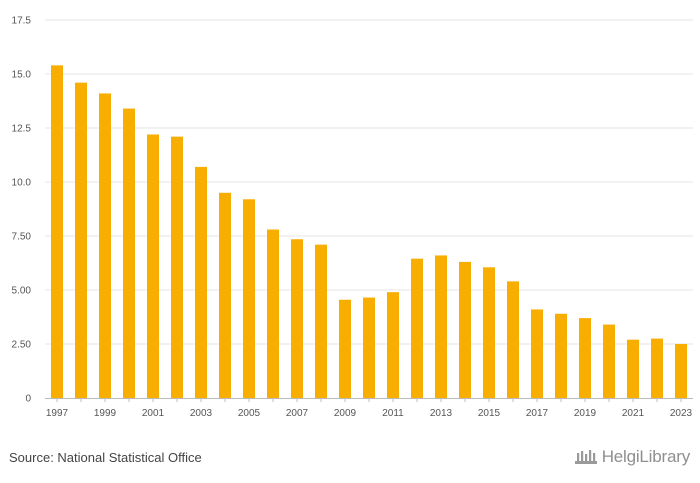  What do you see at coordinates (249, 298) in the screenshot?
I see `bar-2005` at bounding box center [249, 298].